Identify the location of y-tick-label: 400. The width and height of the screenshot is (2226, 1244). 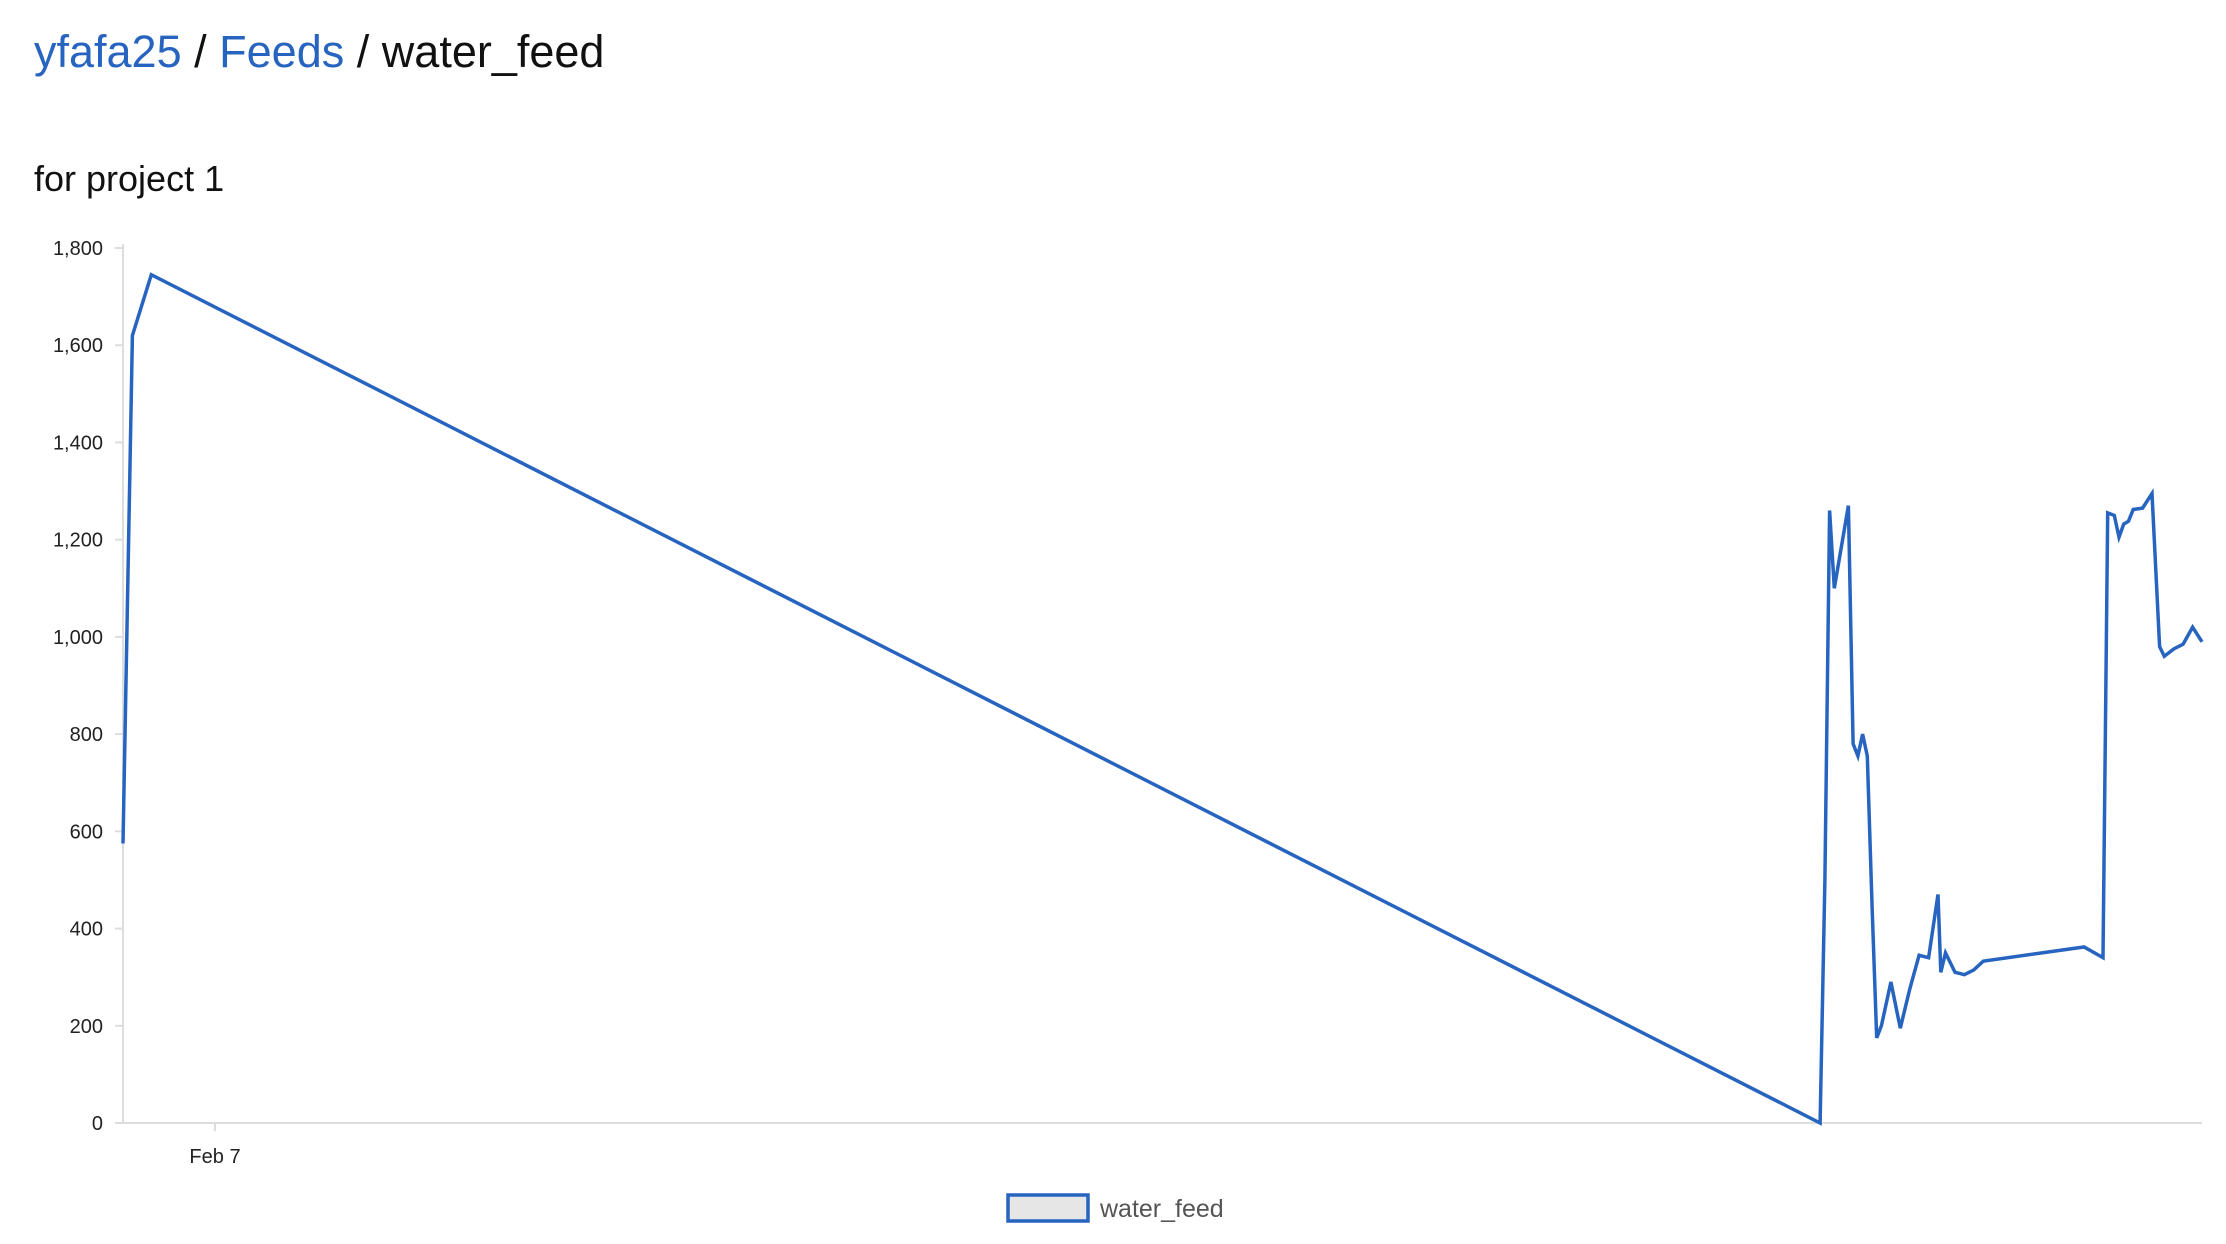
(86, 930).